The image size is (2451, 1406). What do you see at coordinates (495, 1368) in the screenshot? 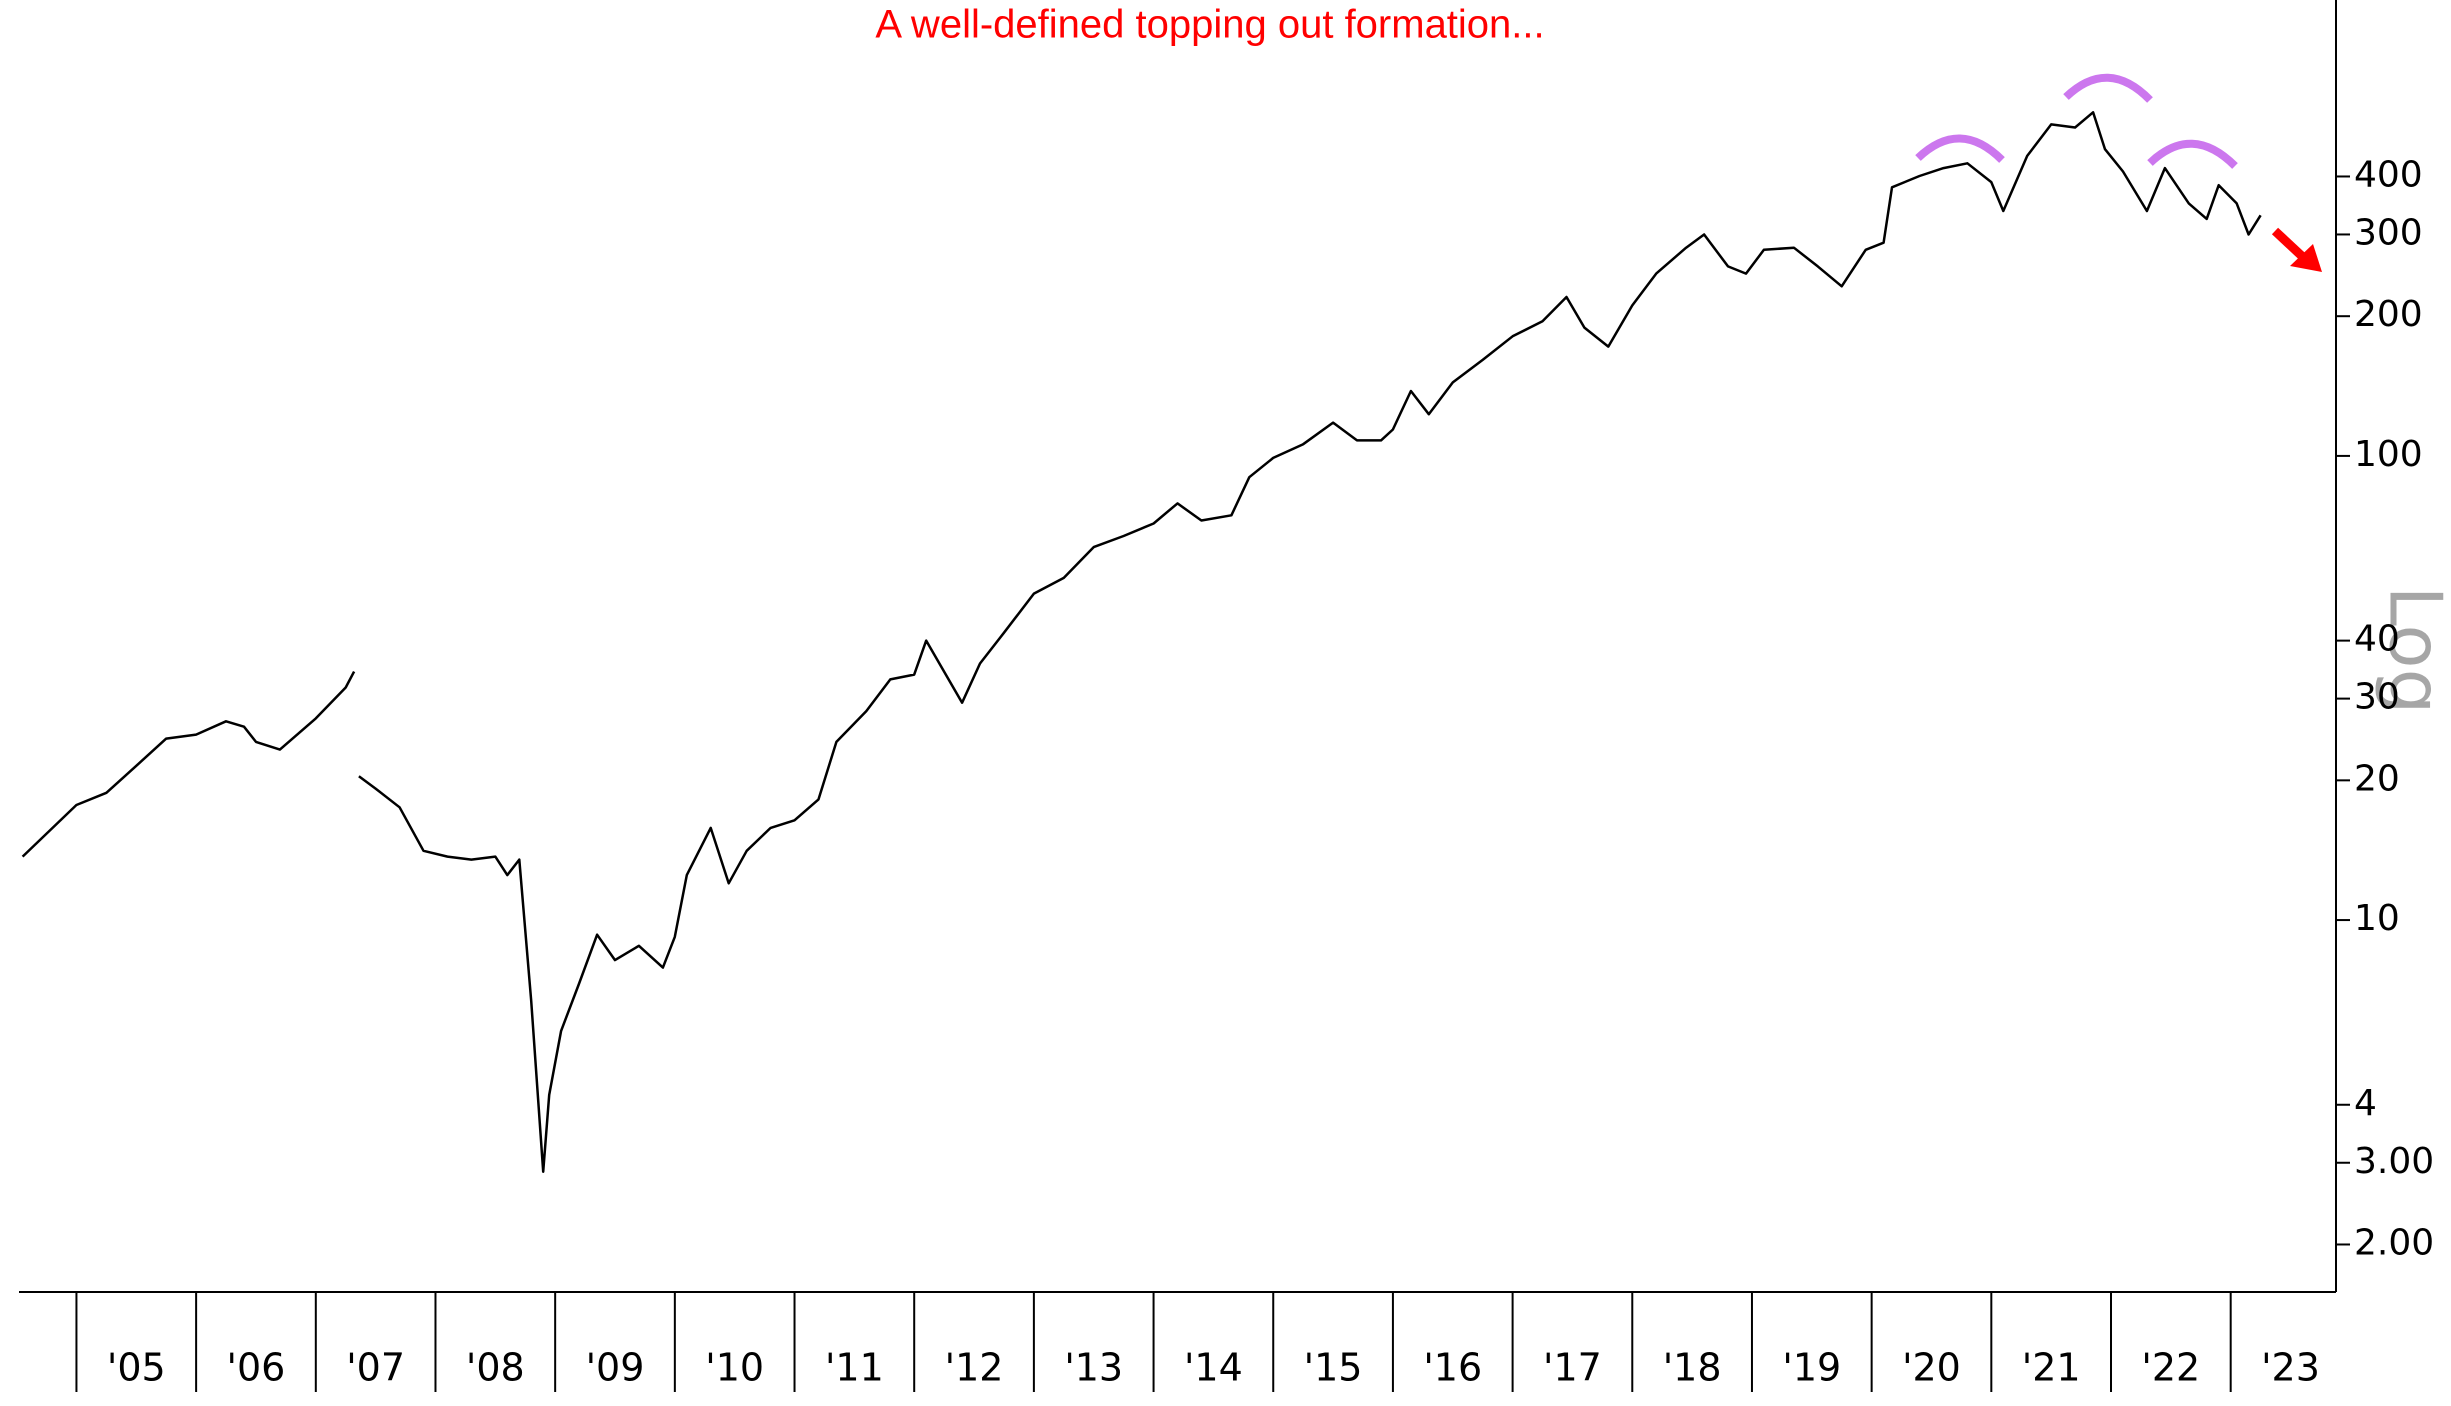
I see `x-tick-label: '08` at bounding box center [495, 1368].